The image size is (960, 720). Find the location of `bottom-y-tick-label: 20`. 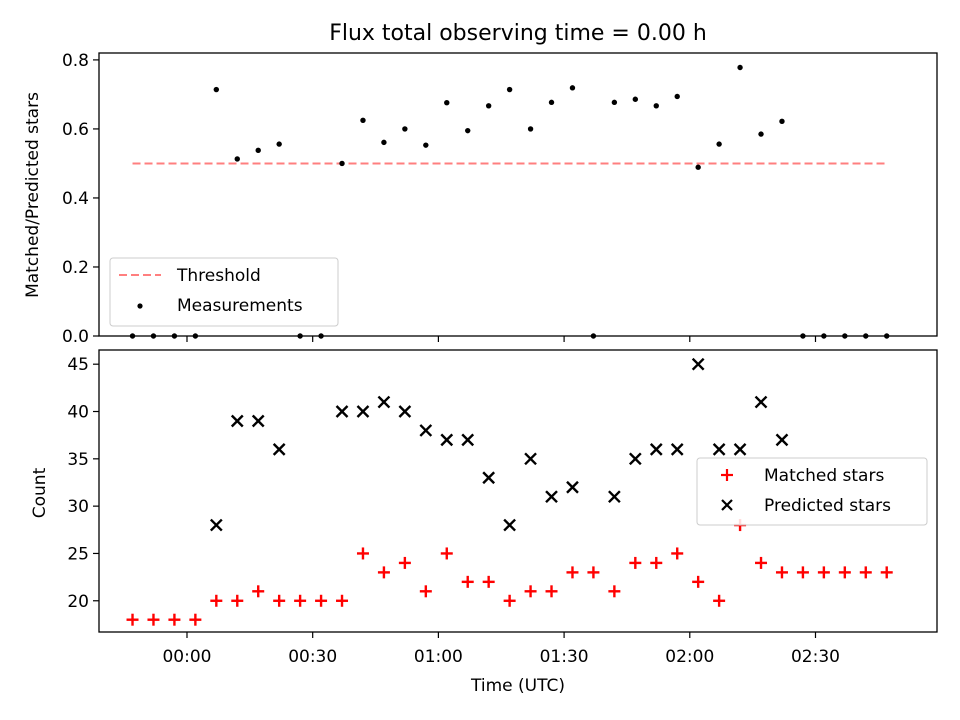

bottom-y-tick-label: 20 is located at coordinates (78, 602).